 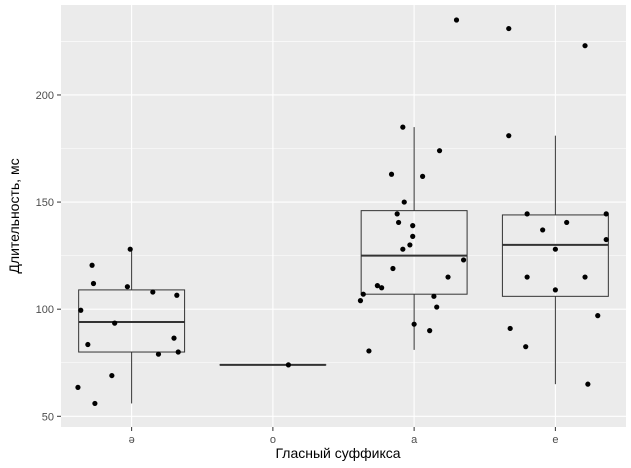 I want to click on x-tick-label: ə, so click(x=132, y=440).